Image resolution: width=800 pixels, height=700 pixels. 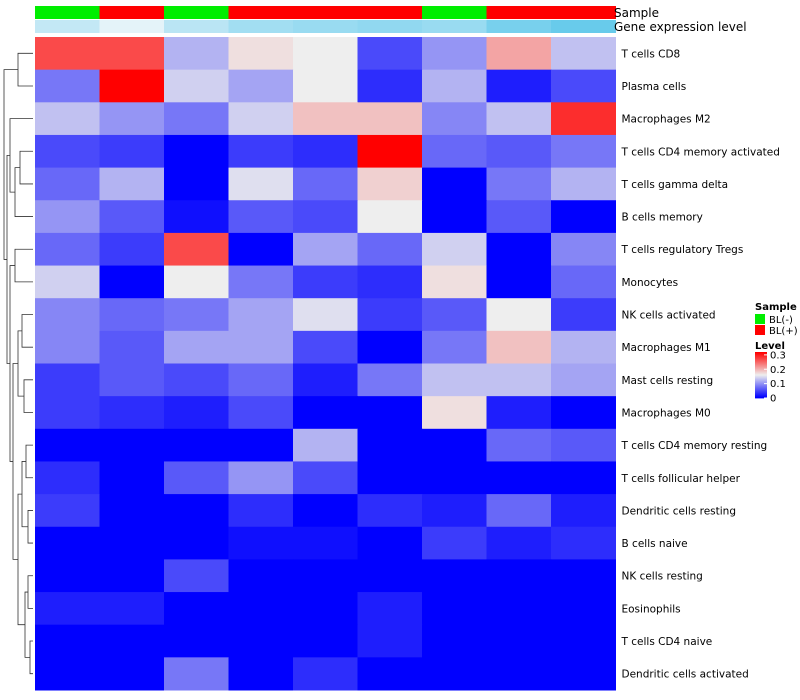 I want to click on legend-swatch-bl-neg, so click(x=760, y=319).